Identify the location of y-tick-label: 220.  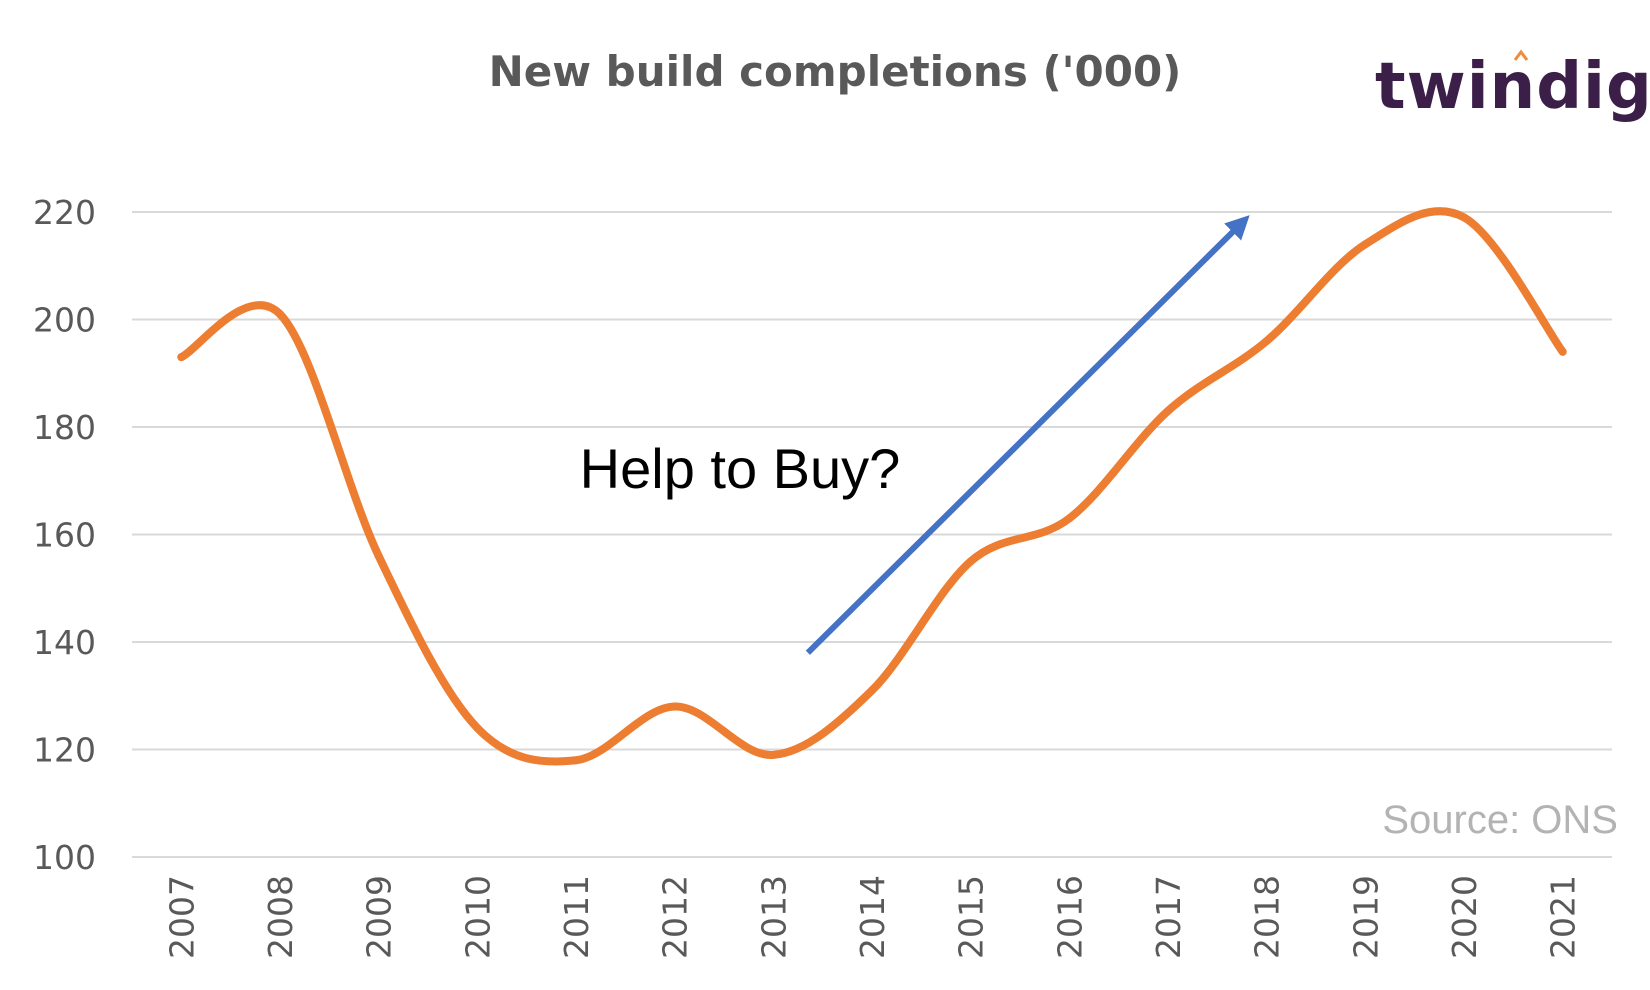
(64, 212).